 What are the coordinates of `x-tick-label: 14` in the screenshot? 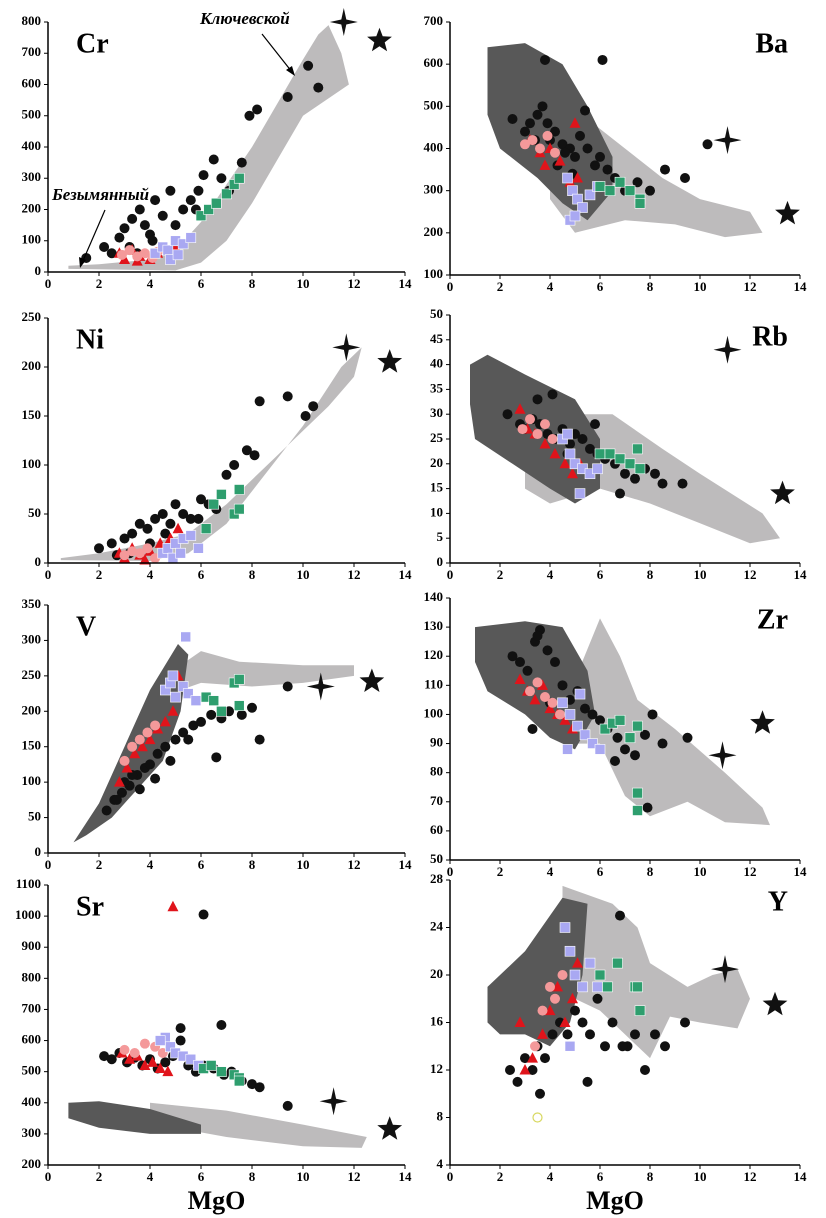 It's located at (406, 864).